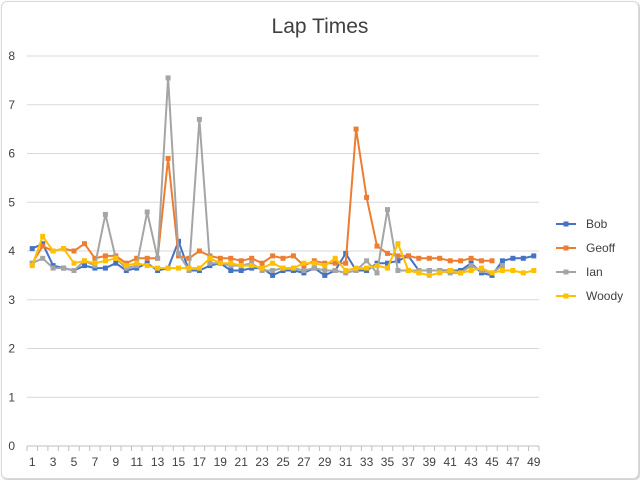  What do you see at coordinates (11, 300) in the screenshot?
I see `y-tick-label: 3` at bounding box center [11, 300].